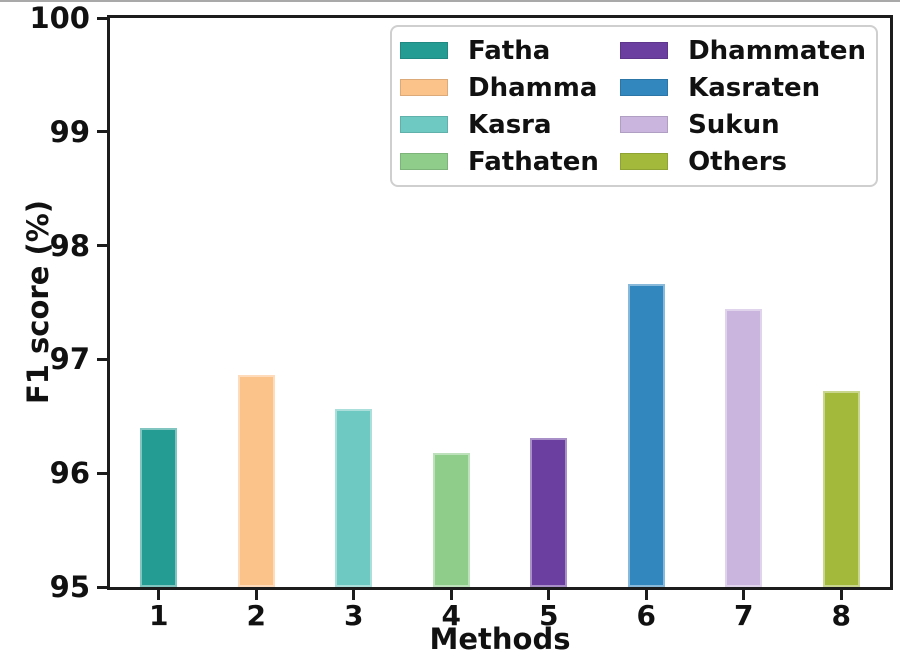 The width and height of the screenshot is (900, 657). What do you see at coordinates (69, 359) in the screenshot?
I see `y-tick-label: 97` at bounding box center [69, 359].